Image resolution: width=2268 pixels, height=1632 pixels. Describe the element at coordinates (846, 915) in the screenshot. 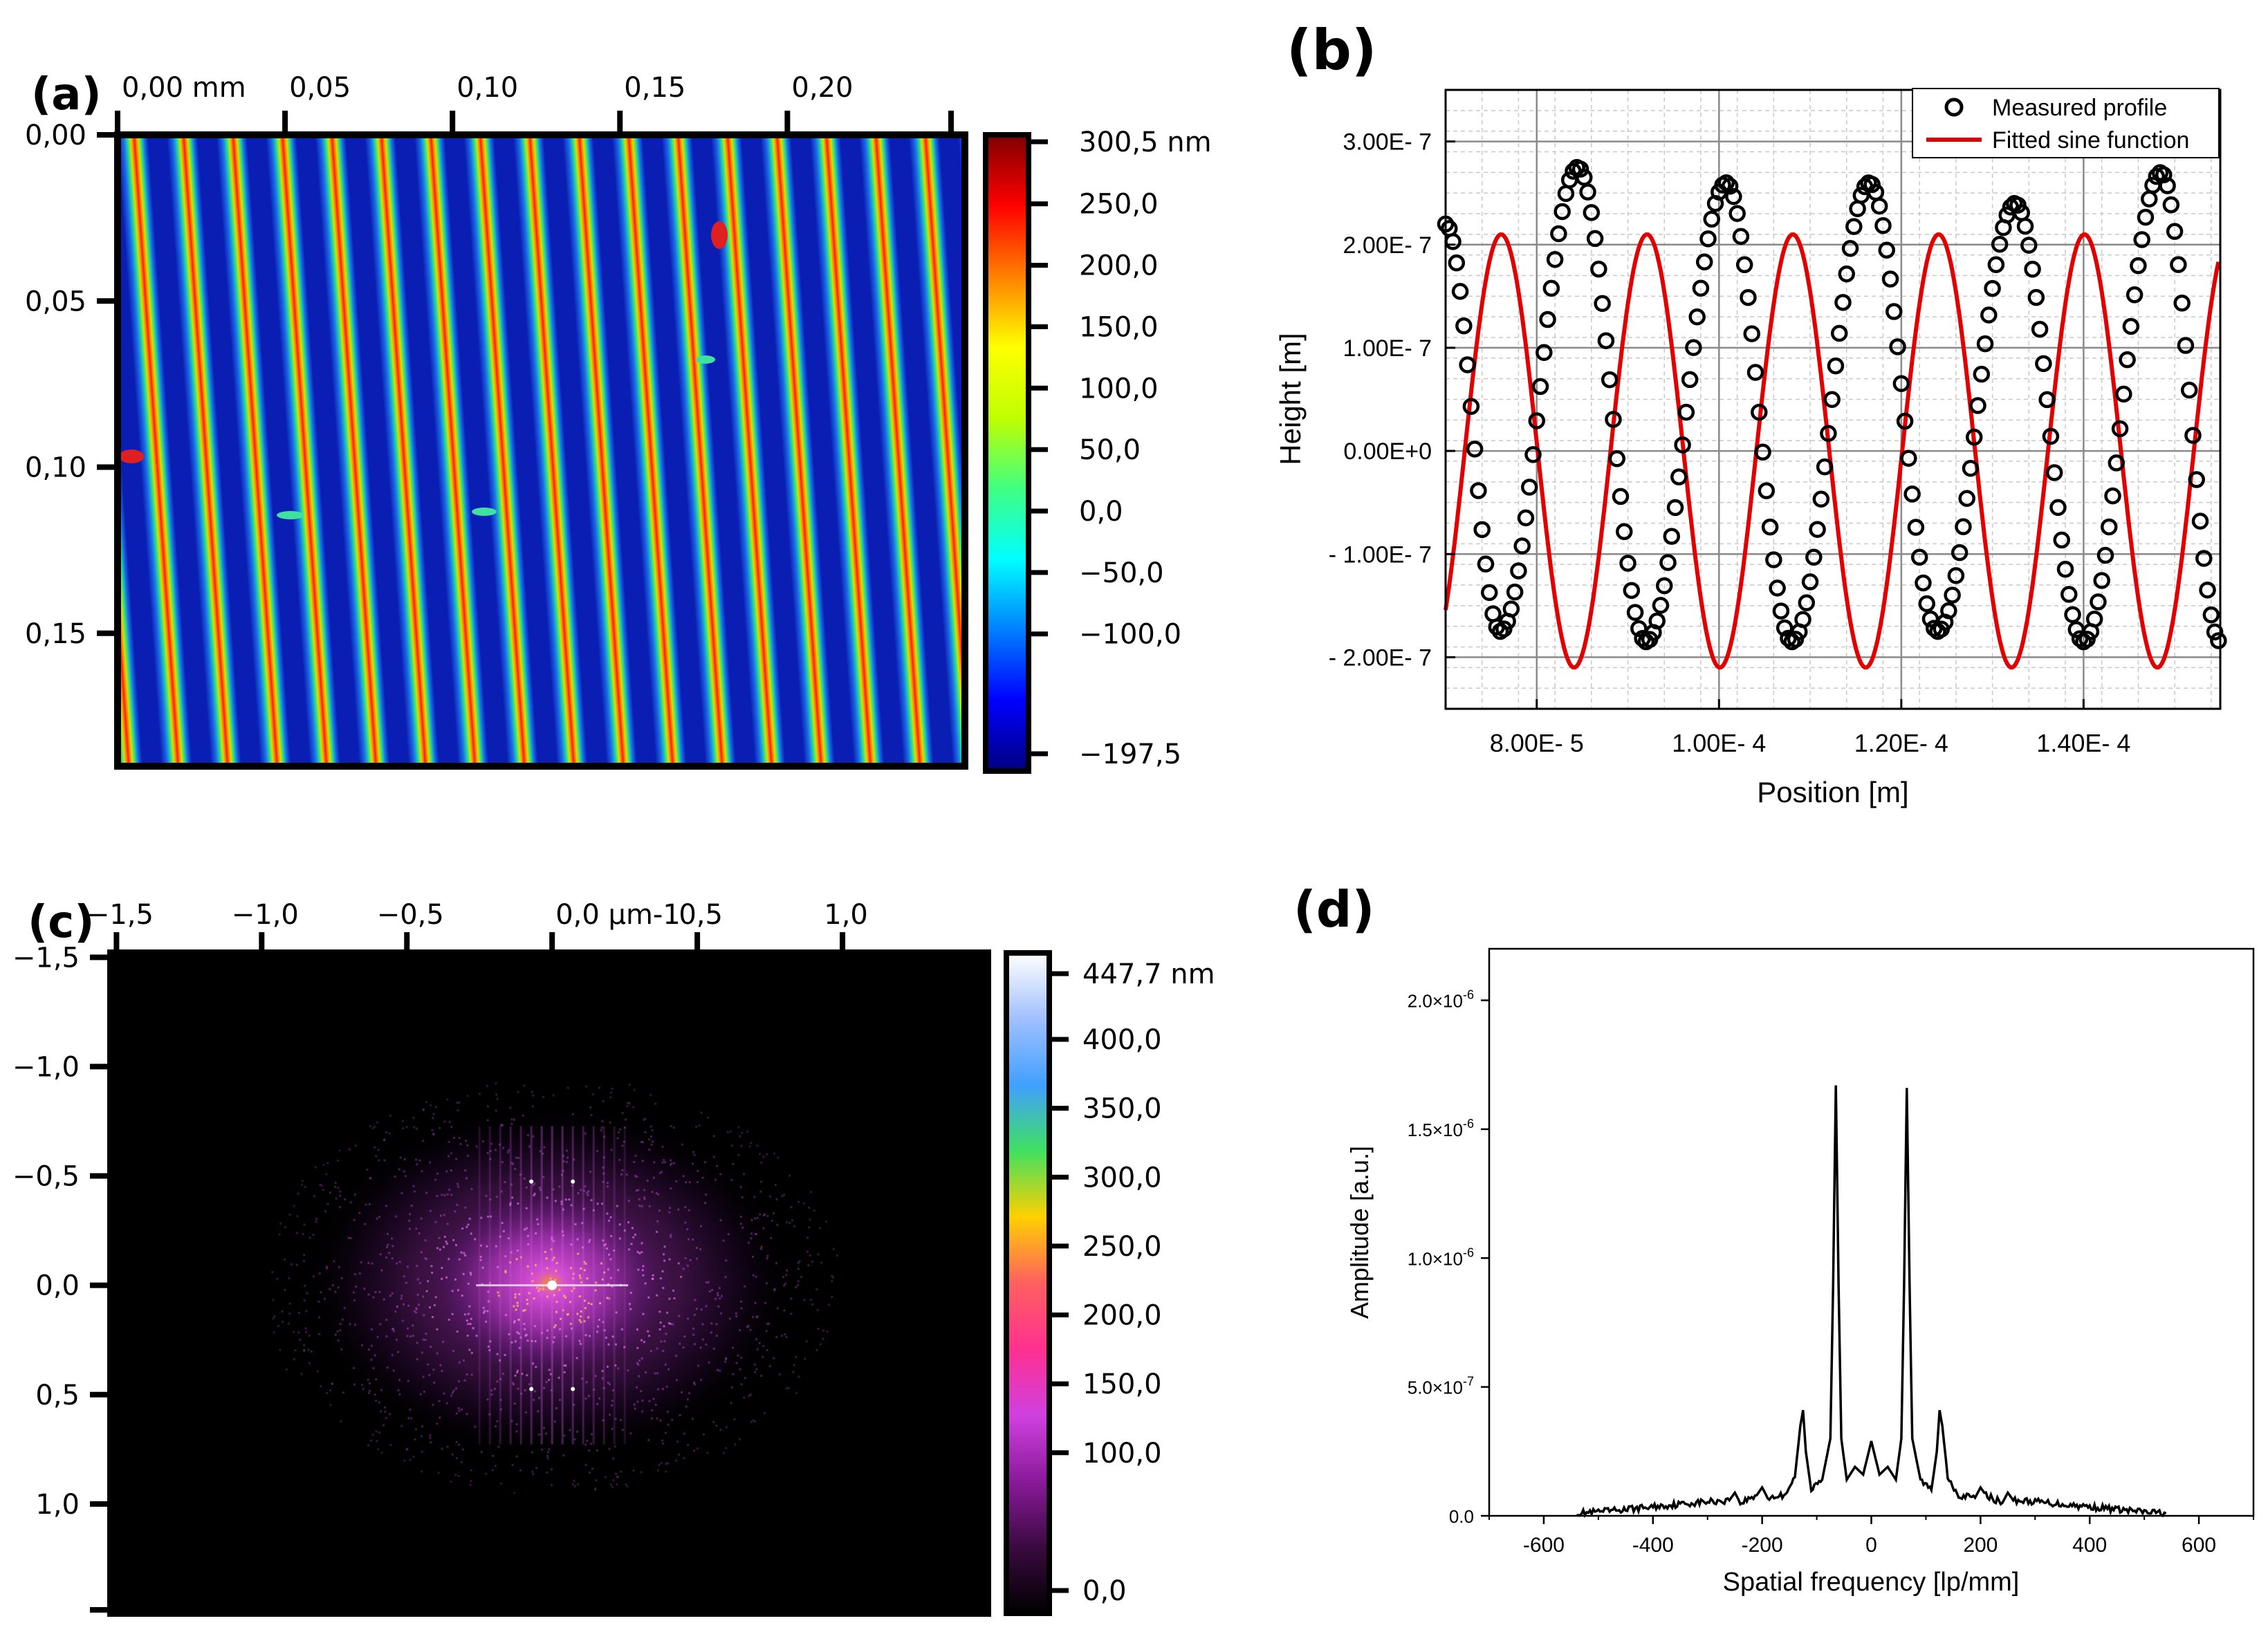

I see `x-tick-label: 1,0` at that location.